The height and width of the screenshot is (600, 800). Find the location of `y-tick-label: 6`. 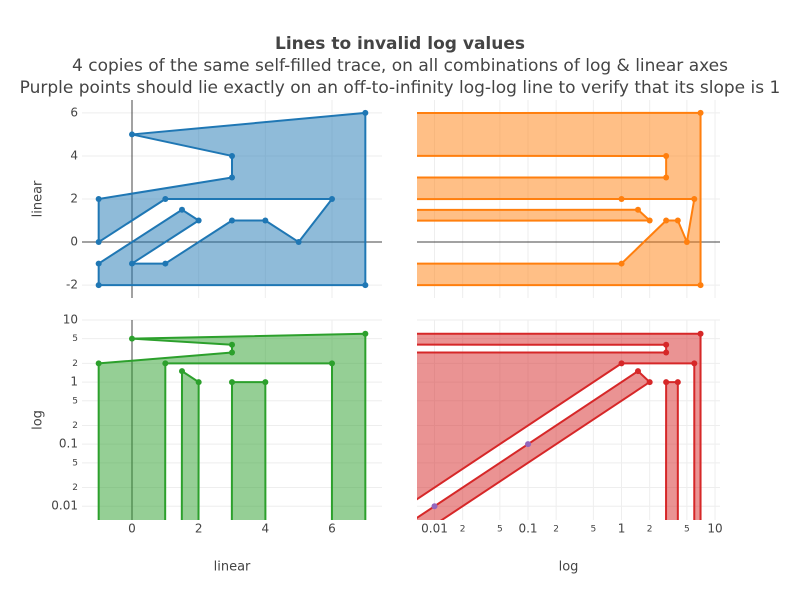

y-tick-label: 6 is located at coordinates (74, 112).